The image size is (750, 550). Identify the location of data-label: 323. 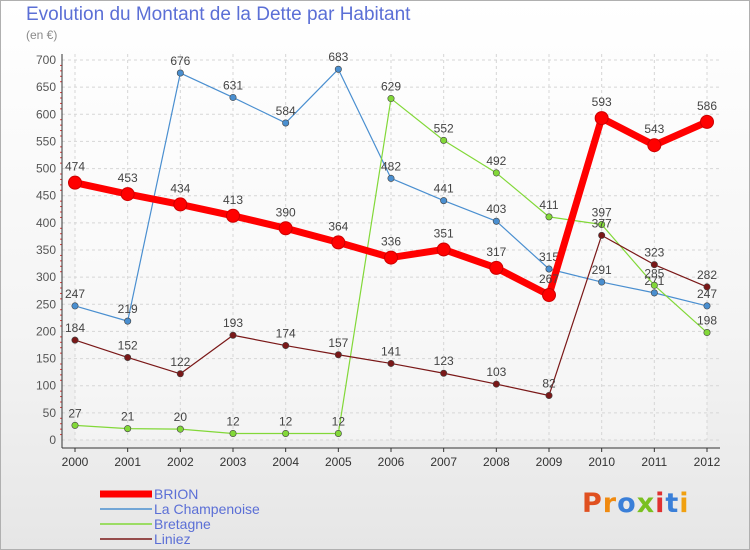
(654, 253).